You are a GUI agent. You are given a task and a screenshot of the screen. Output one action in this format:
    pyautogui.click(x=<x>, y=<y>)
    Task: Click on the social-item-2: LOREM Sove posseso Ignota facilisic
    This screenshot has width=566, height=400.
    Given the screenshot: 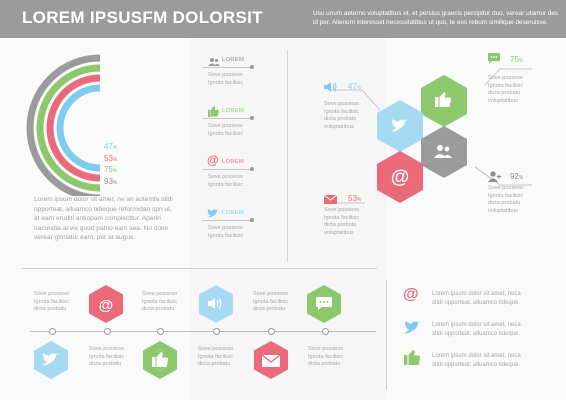 What is the action you would take?
    pyautogui.click(x=242, y=128)
    